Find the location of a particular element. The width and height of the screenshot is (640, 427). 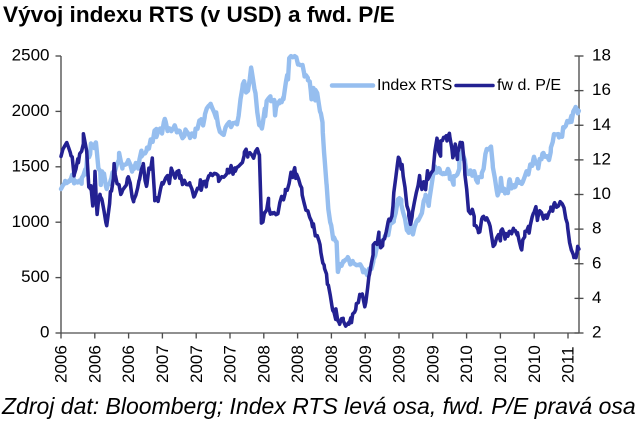

svg-text: 1500 is located at coordinates (31, 165).